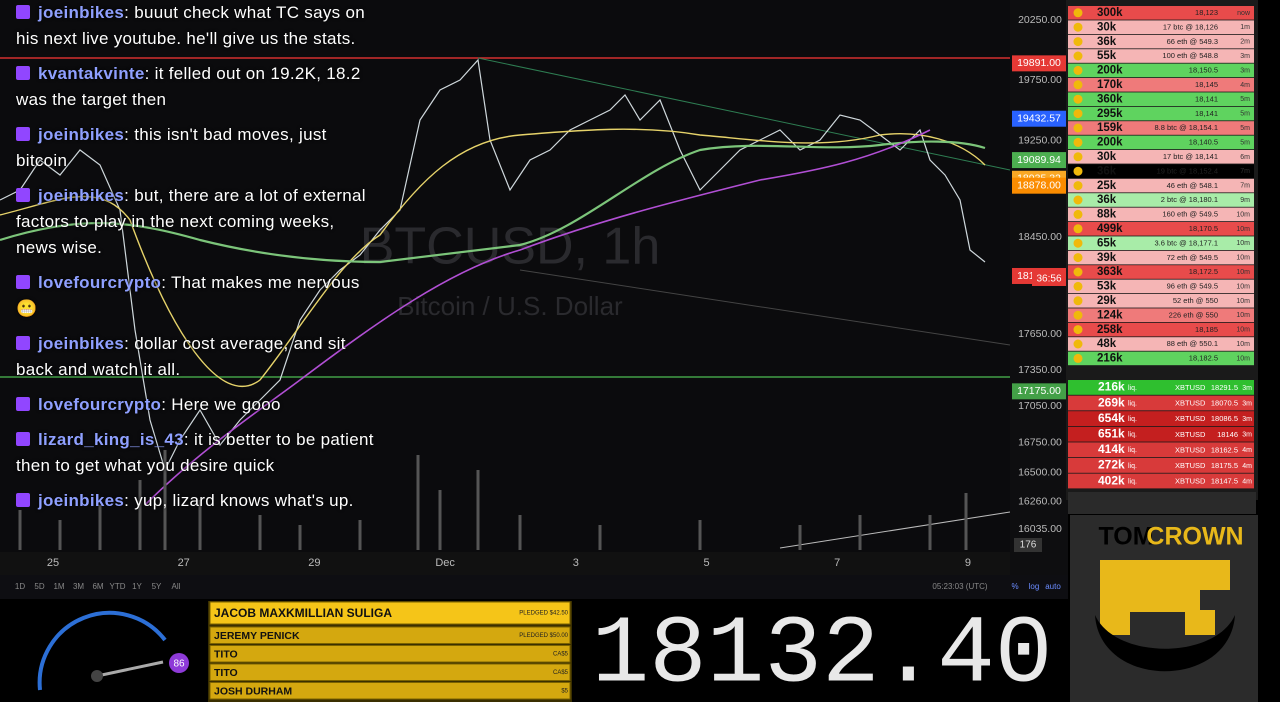 The image size is (1280, 702). What do you see at coordinates (1247, 419) in the screenshot?
I see `liquidation-age: 3m` at bounding box center [1247, 419].